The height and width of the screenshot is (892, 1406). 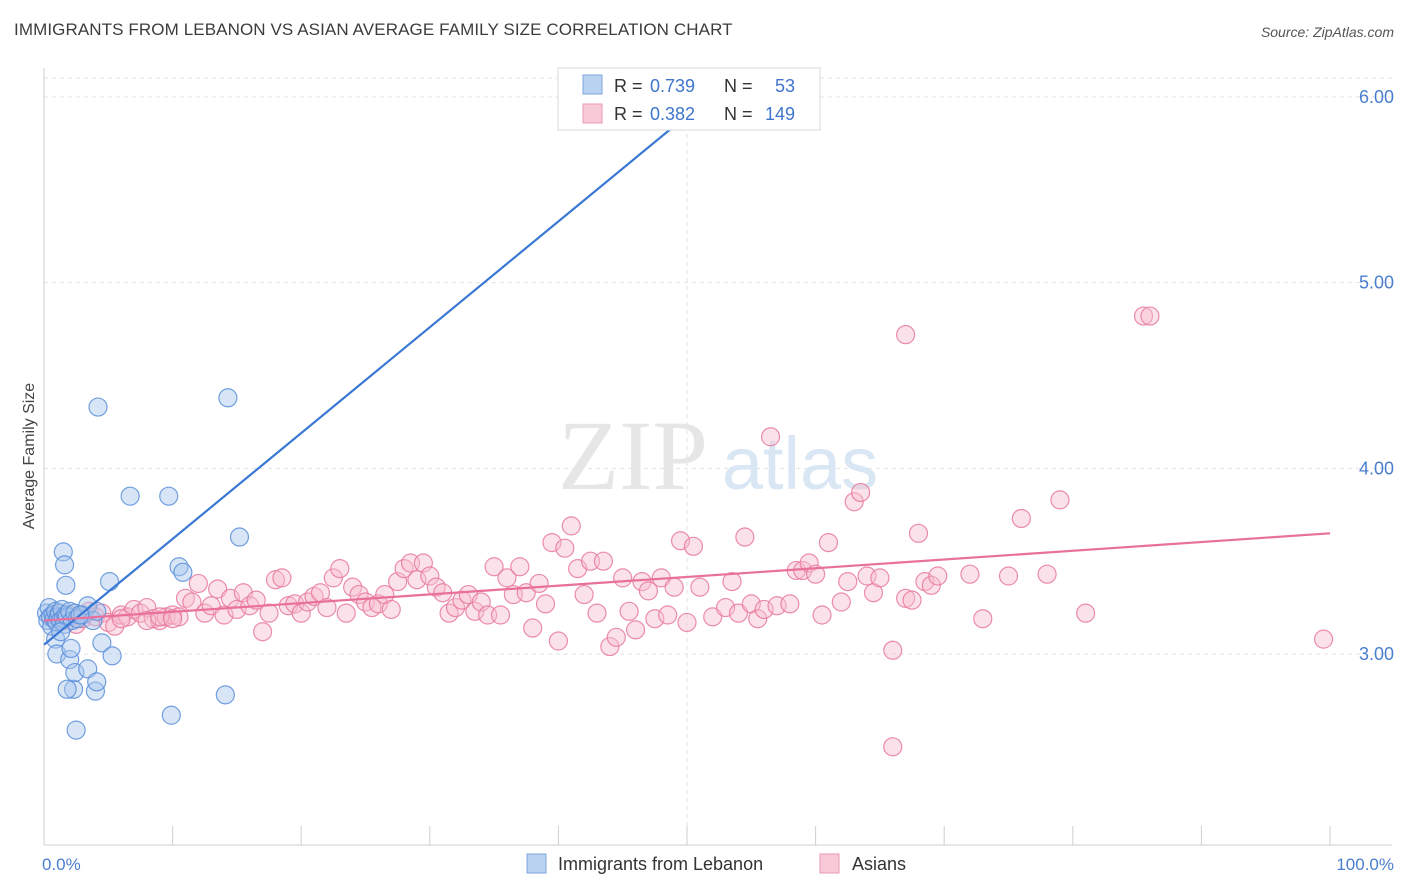 What do you see at coordinates (672, 86) in the screenshot?
I see `stats-r-value-lebanon: 0.739` at bounding box center [672, 86].